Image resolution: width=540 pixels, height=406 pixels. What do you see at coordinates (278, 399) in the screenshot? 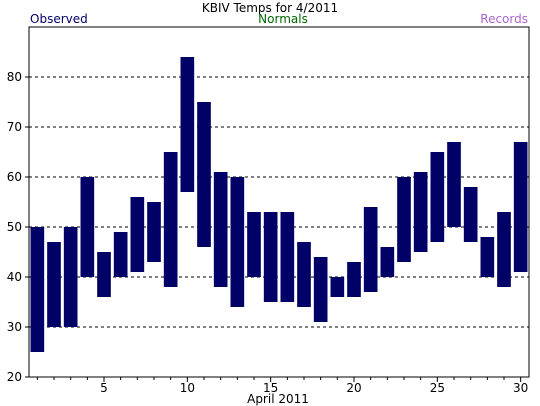
I see `x-axis-label: April 2011` at bounding box center [278, 399].